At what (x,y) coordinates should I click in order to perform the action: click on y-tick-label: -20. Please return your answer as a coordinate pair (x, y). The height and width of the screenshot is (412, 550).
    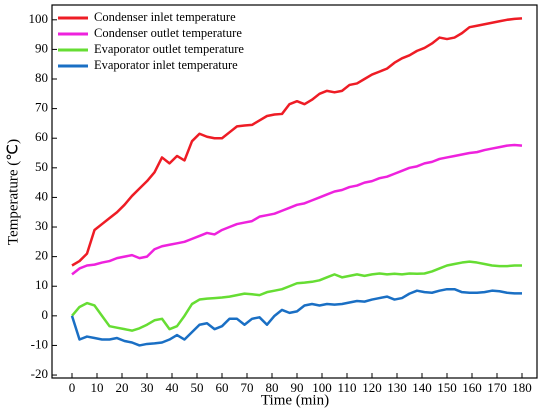
    Looking at the image, I should click on (39, 373).